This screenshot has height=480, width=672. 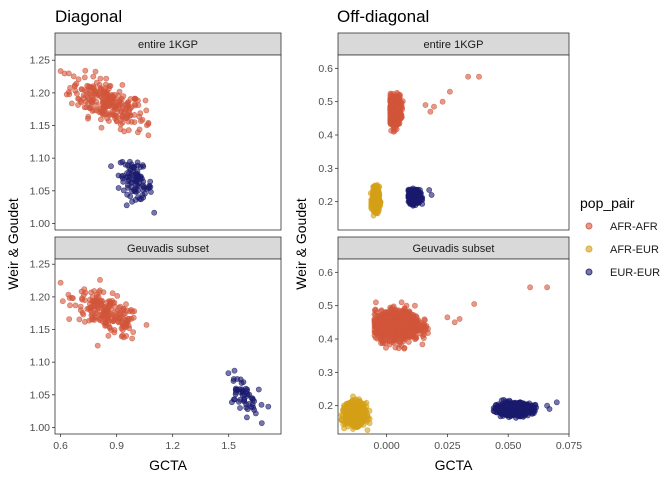 I want to click on strip-label: entire 1KGP, so click(x=168, y=45).